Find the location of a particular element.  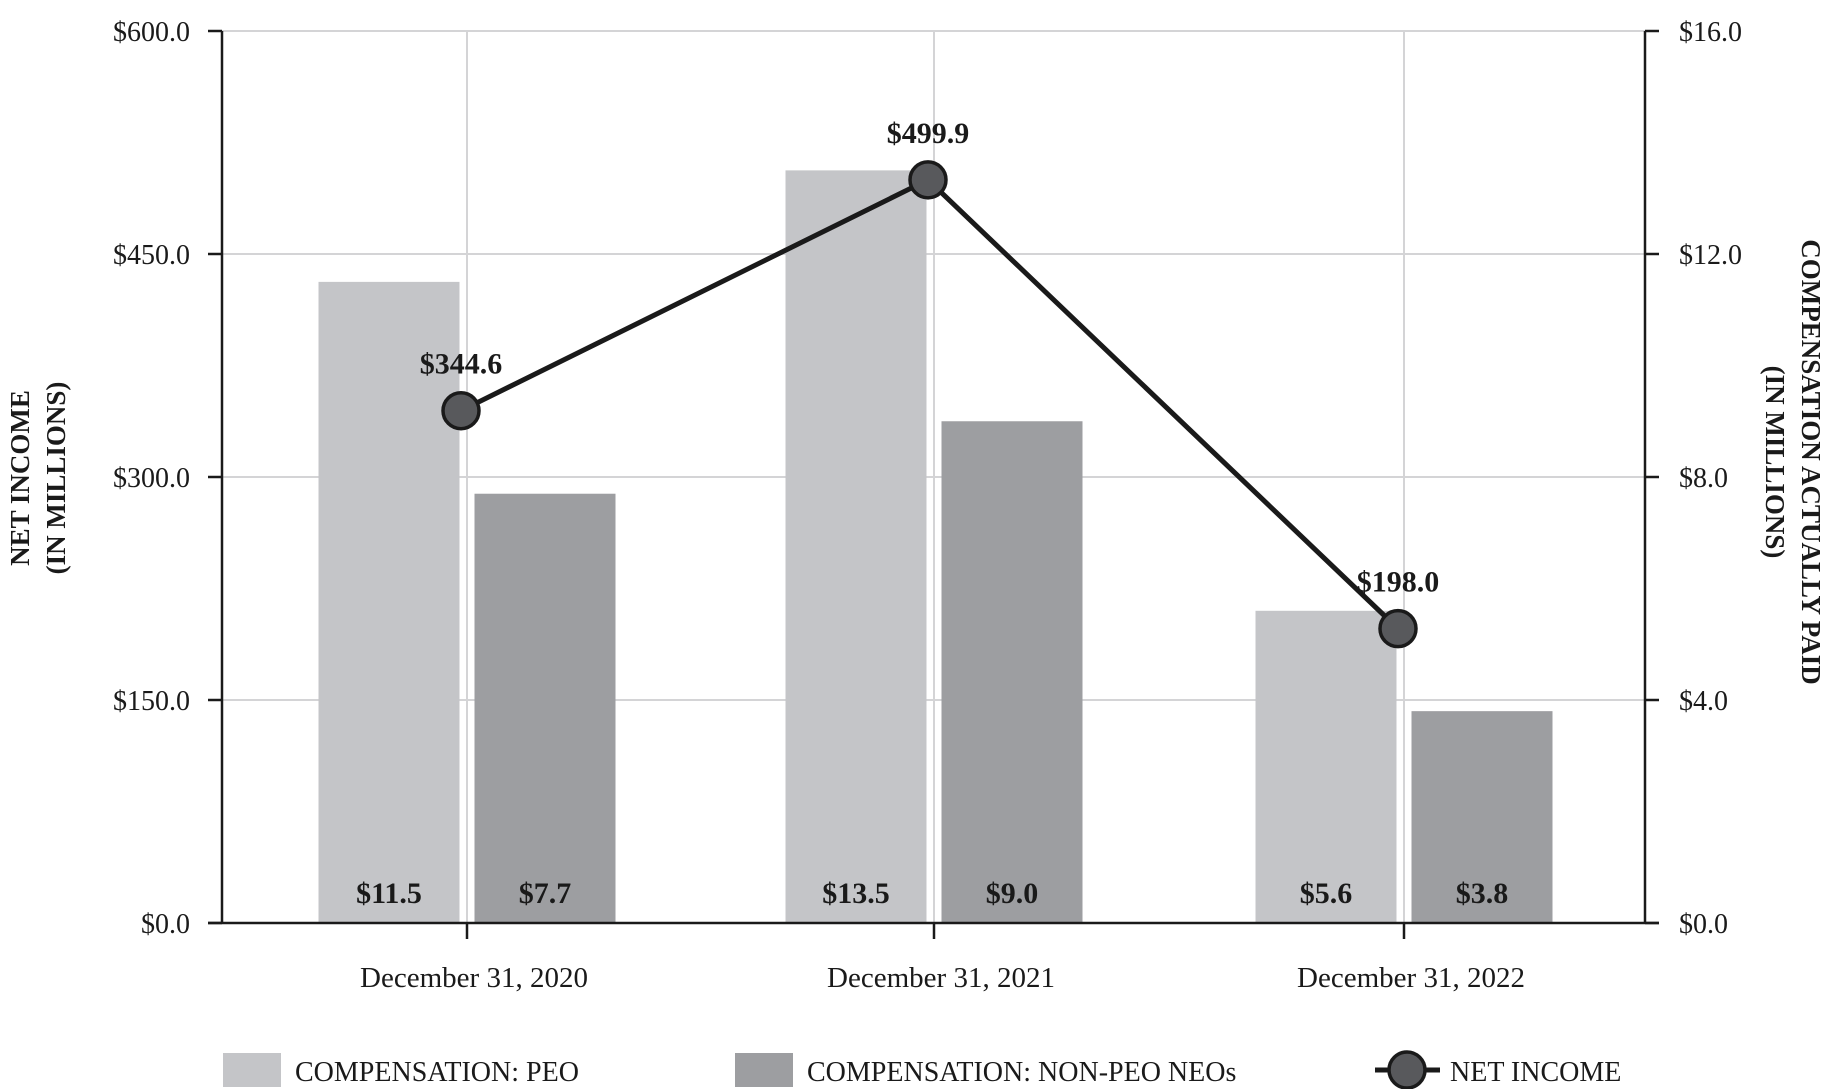

bar-label-peo-2: $5.6 is located at coordinates (1326, 893).